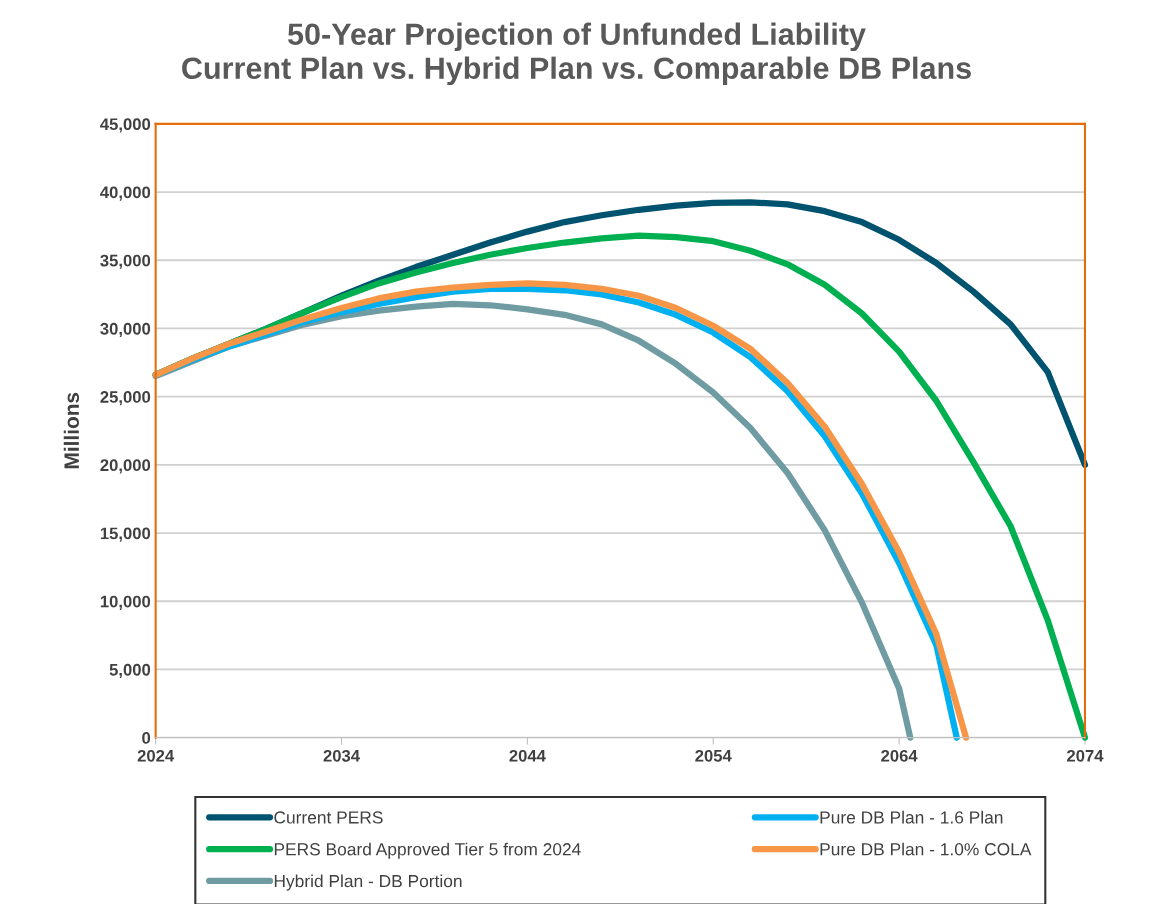 This screenshot has height=904, width=1153. What do you see at coordinates (328, 817) in the screenshot?
I see `legend-label: Current PERS` at bounding box center [328, 817].